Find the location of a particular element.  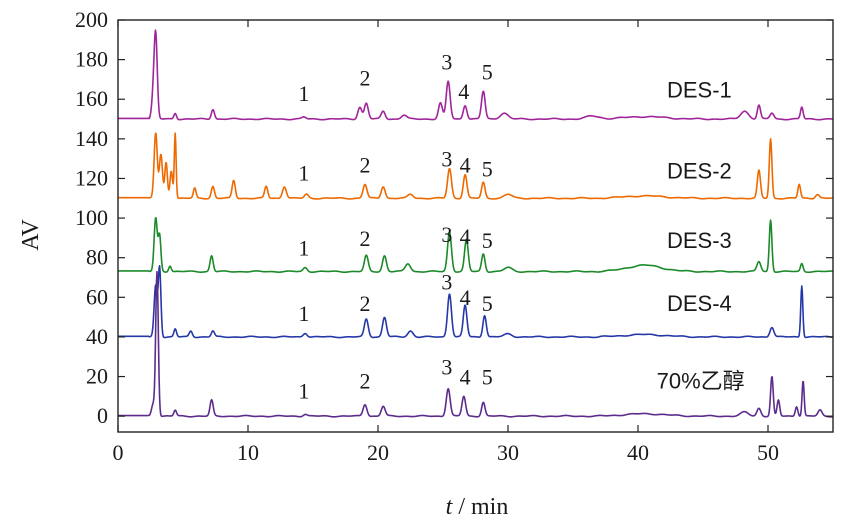

peak-label-0-2: 3 is located at coordinates (446, 62).